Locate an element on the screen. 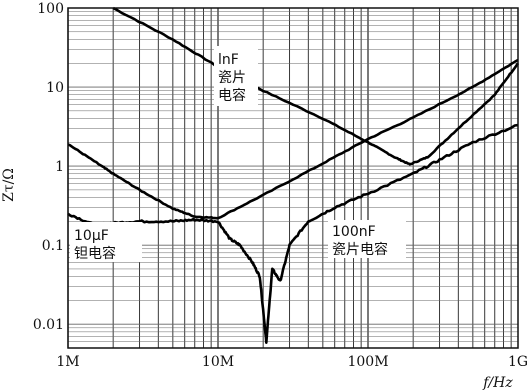 The width and height of the screenshot is (529, 392). annotation-10uf-bg is located at coordinates (106, 242).